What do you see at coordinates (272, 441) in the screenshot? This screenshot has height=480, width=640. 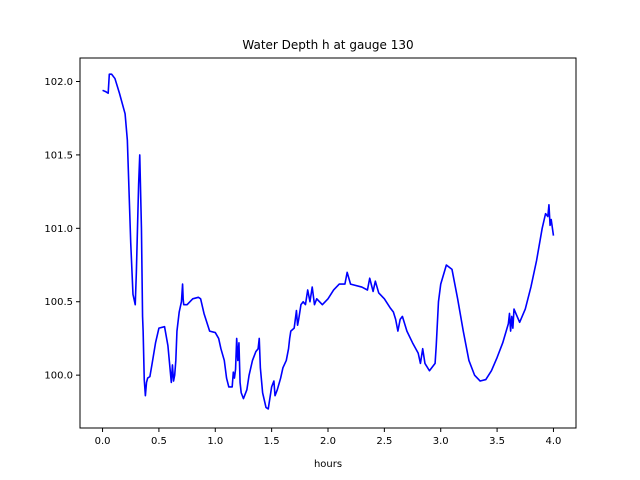 I see `x-tick-label: 1.5` at bounding box center [272, 441].